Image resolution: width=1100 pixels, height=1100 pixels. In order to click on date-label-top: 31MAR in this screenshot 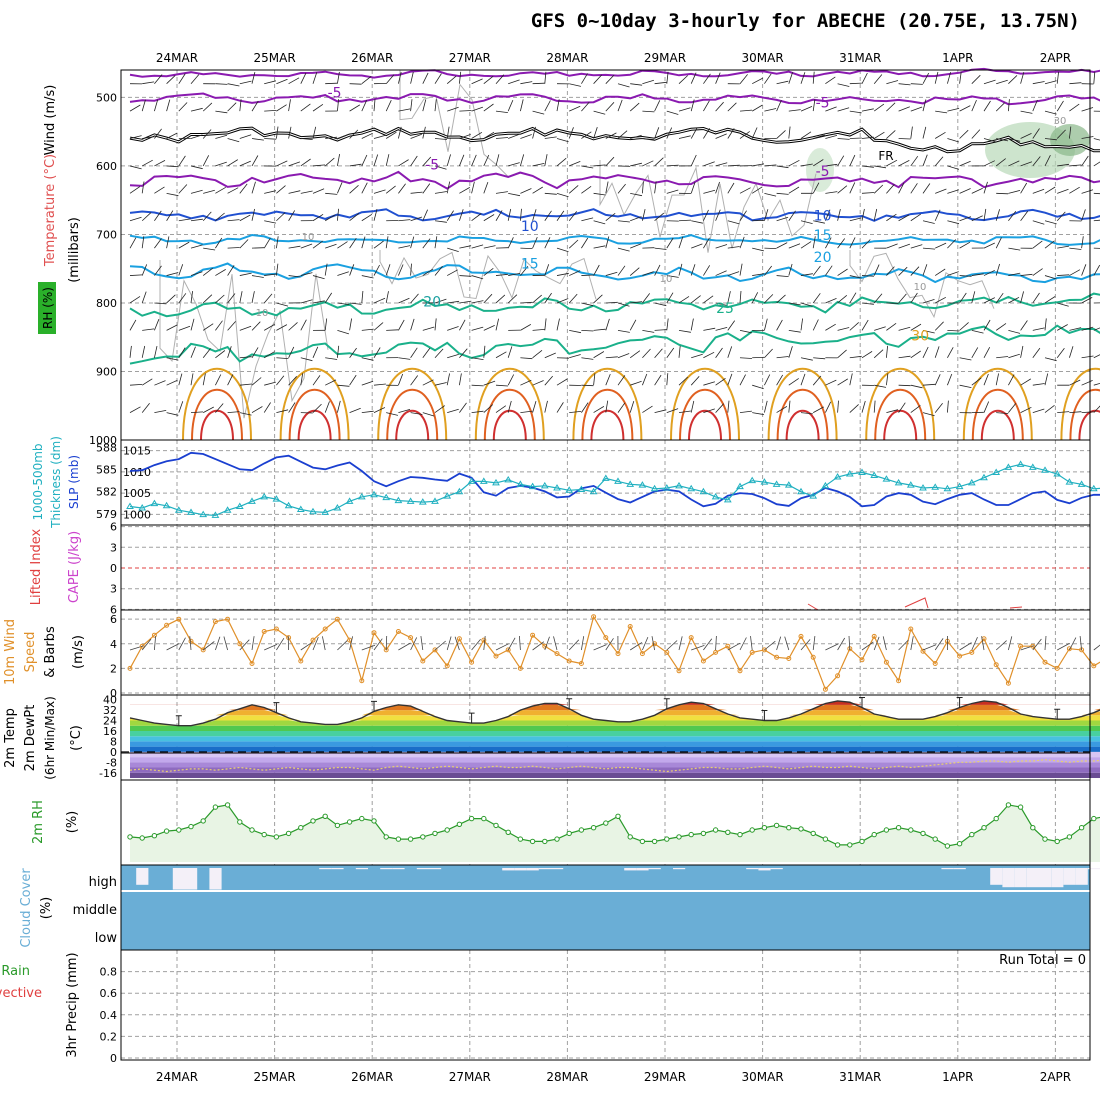, I will do `click(860, 58)`.